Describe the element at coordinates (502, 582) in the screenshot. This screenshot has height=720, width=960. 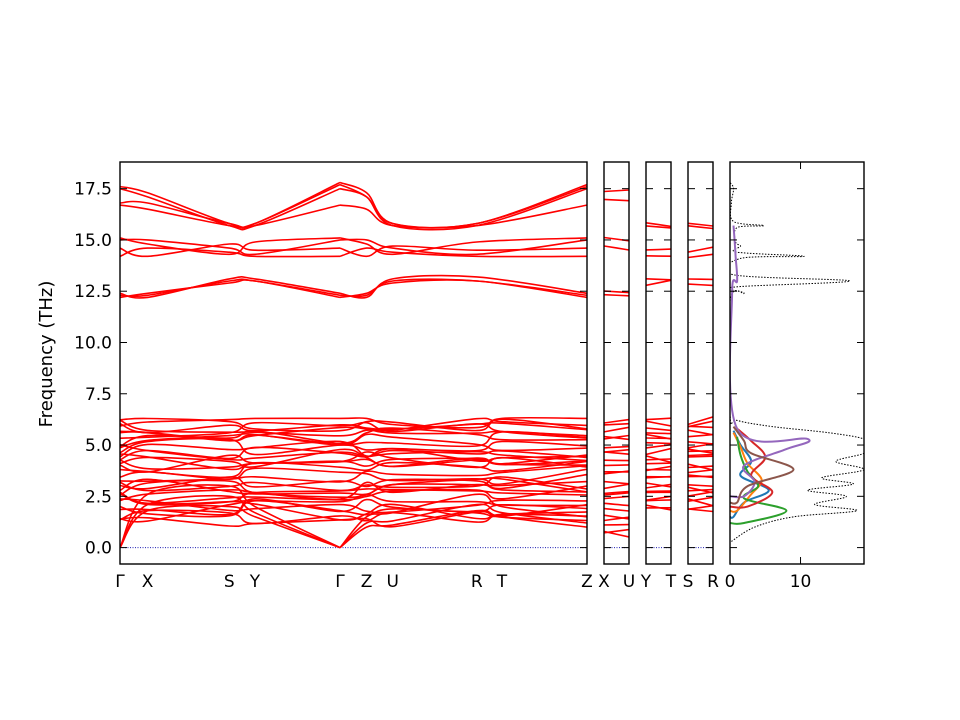
I see `x-tick-label: T` at that location.